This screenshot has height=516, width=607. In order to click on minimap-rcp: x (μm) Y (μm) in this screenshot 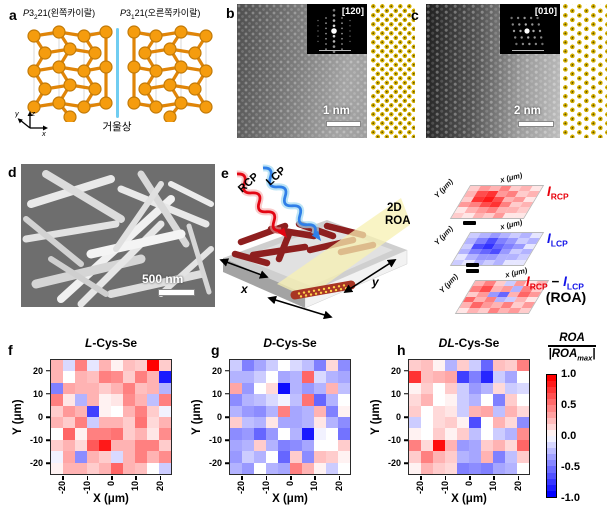, I will do `click(498, 195)`.